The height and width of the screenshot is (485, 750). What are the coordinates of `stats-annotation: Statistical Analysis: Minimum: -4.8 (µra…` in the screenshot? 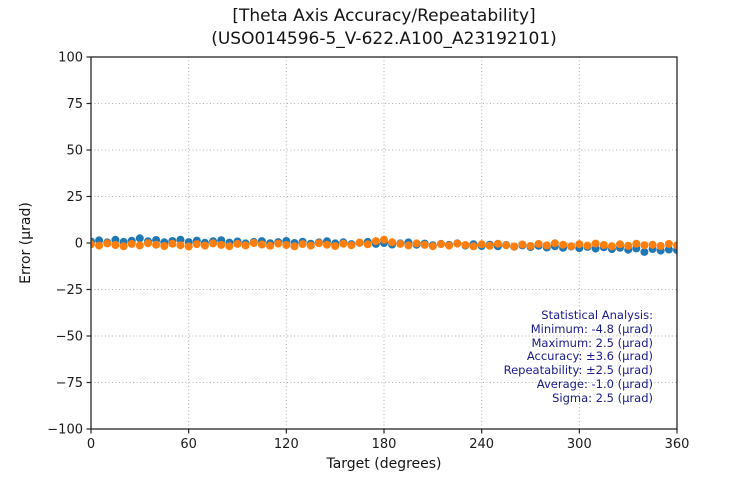 It's located at (578, 357).